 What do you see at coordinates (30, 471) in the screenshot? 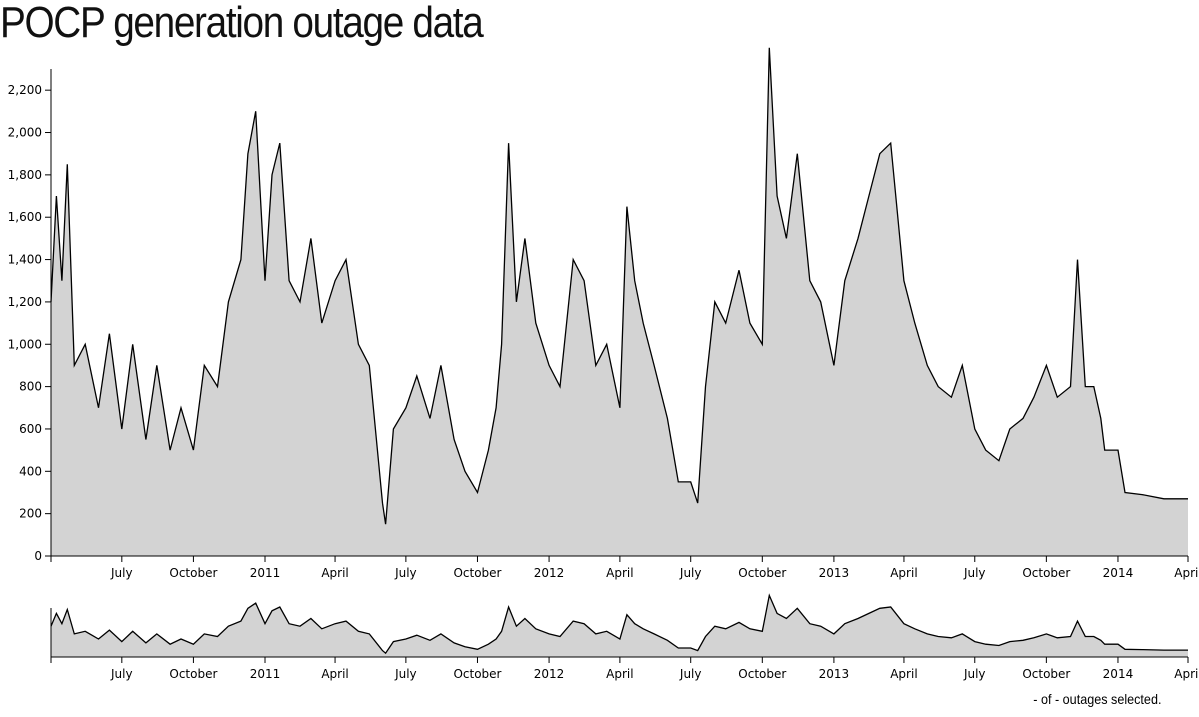
I see `y-tick-label: 400` at bounding box center [30, 471].